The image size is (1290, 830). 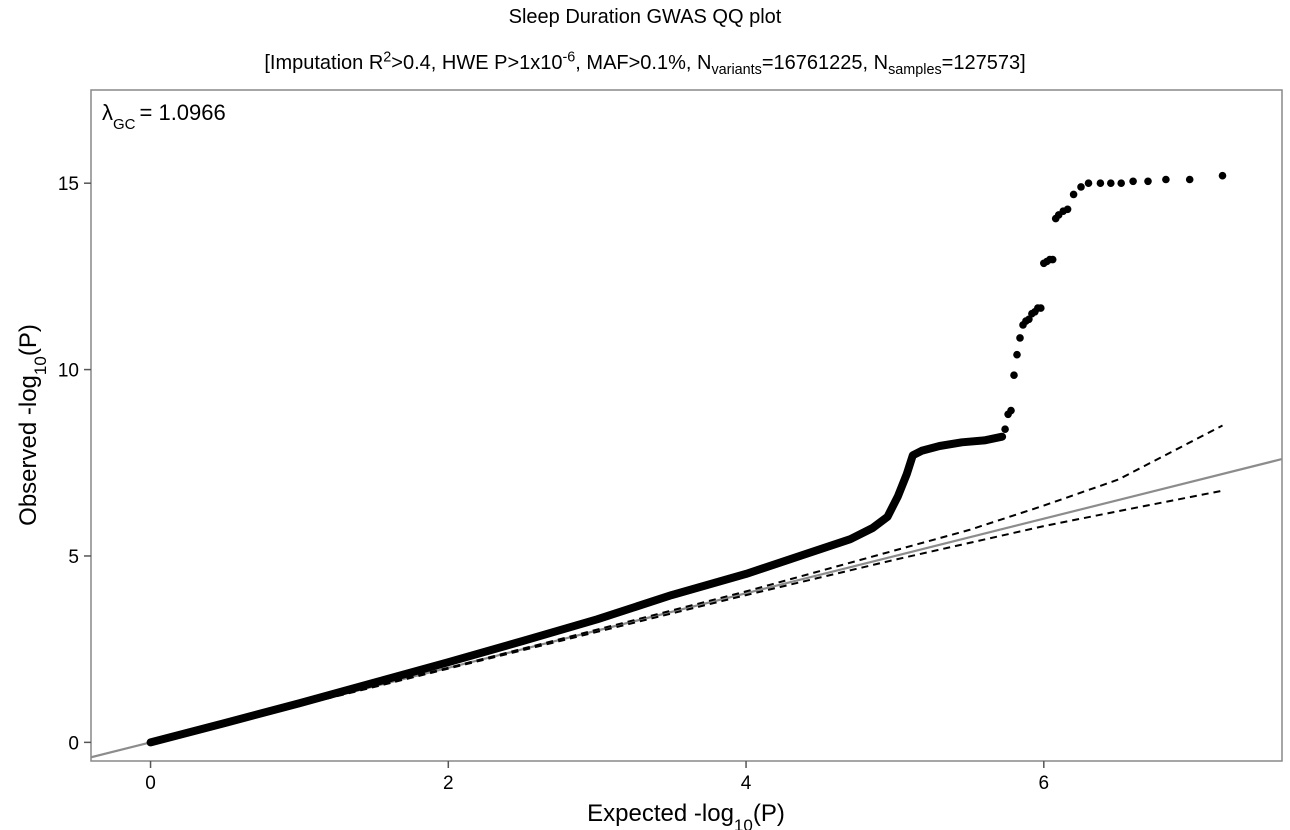 I want to click on subtitle-part2: >0.4, HWE P>1x10, so click(x=477, y=63).